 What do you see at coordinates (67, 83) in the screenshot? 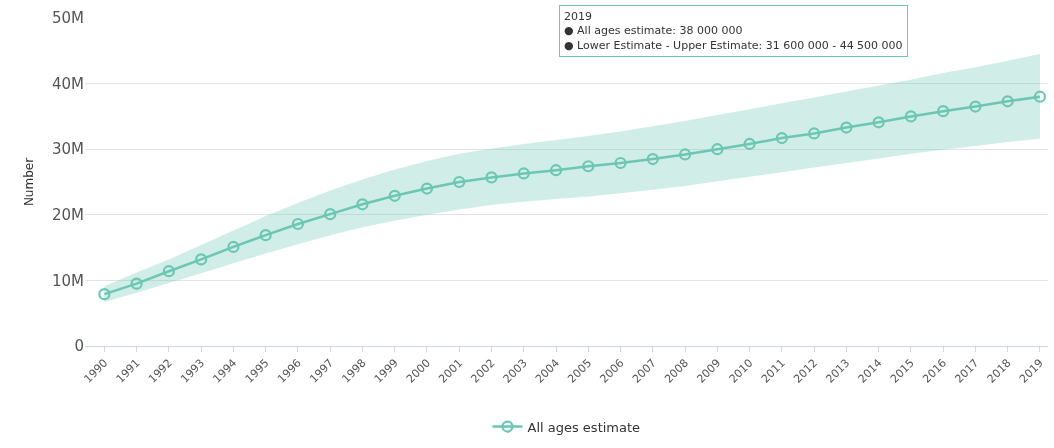
I see `y-tick-label: 40M` at bounding box center [67, 83].